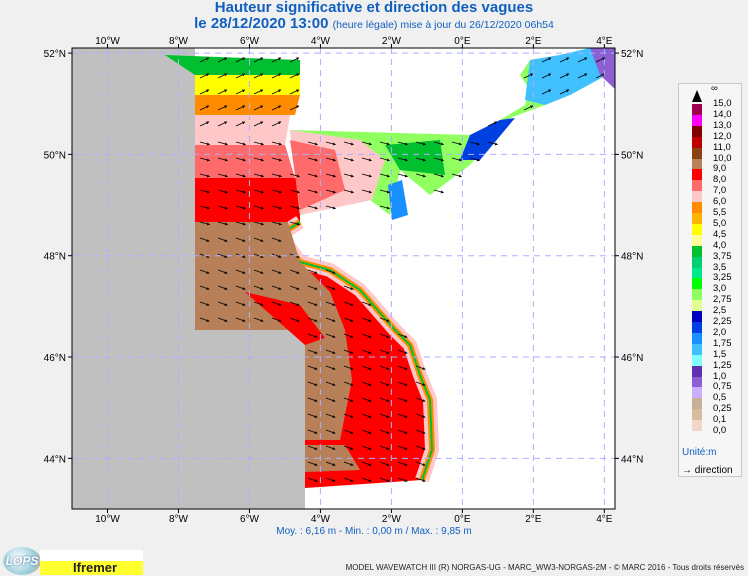 This screenshot has width=748, height=576. I want to click on lon-tick-label: 6°W, so click(250, 41).